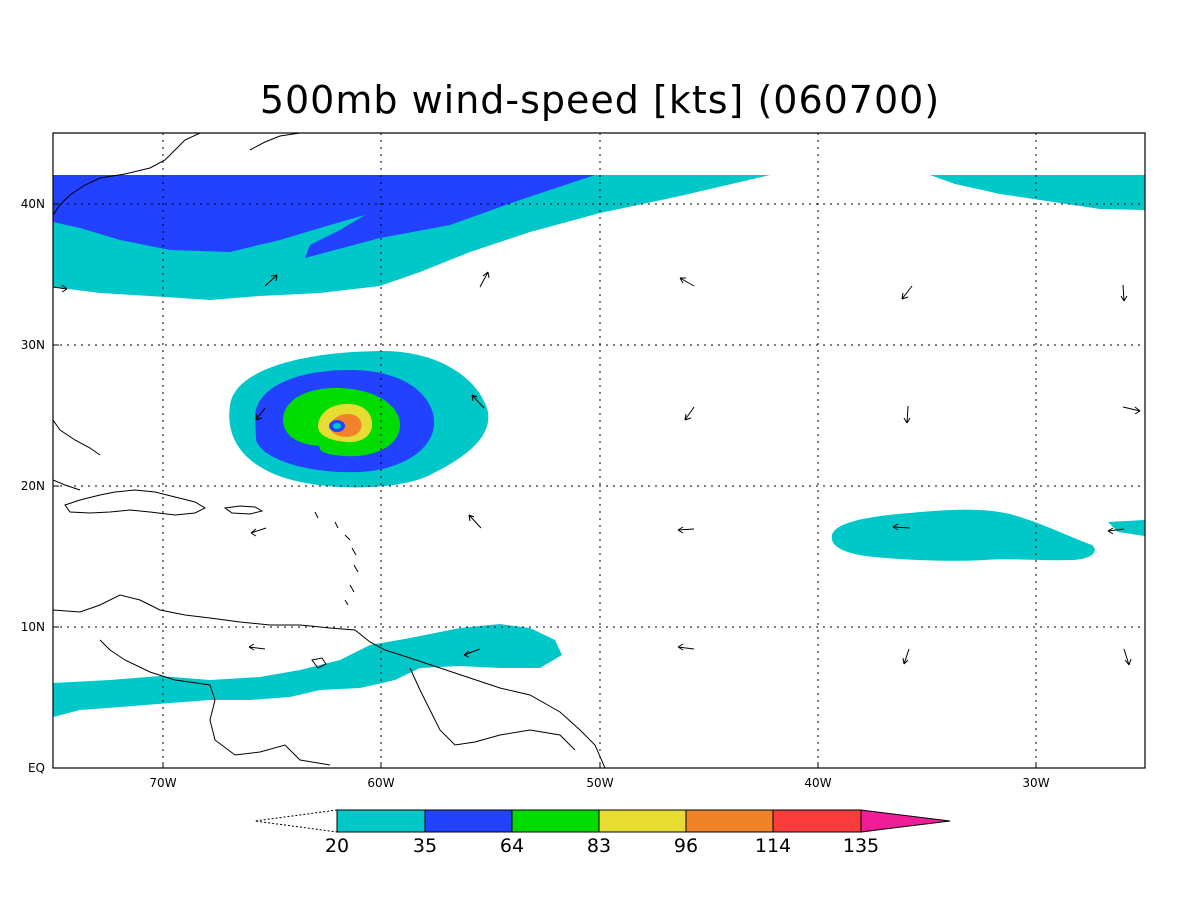 This screenshot has height=900, width=1200. I want to click on lat-label-40n: 40N, so click(33, 204).